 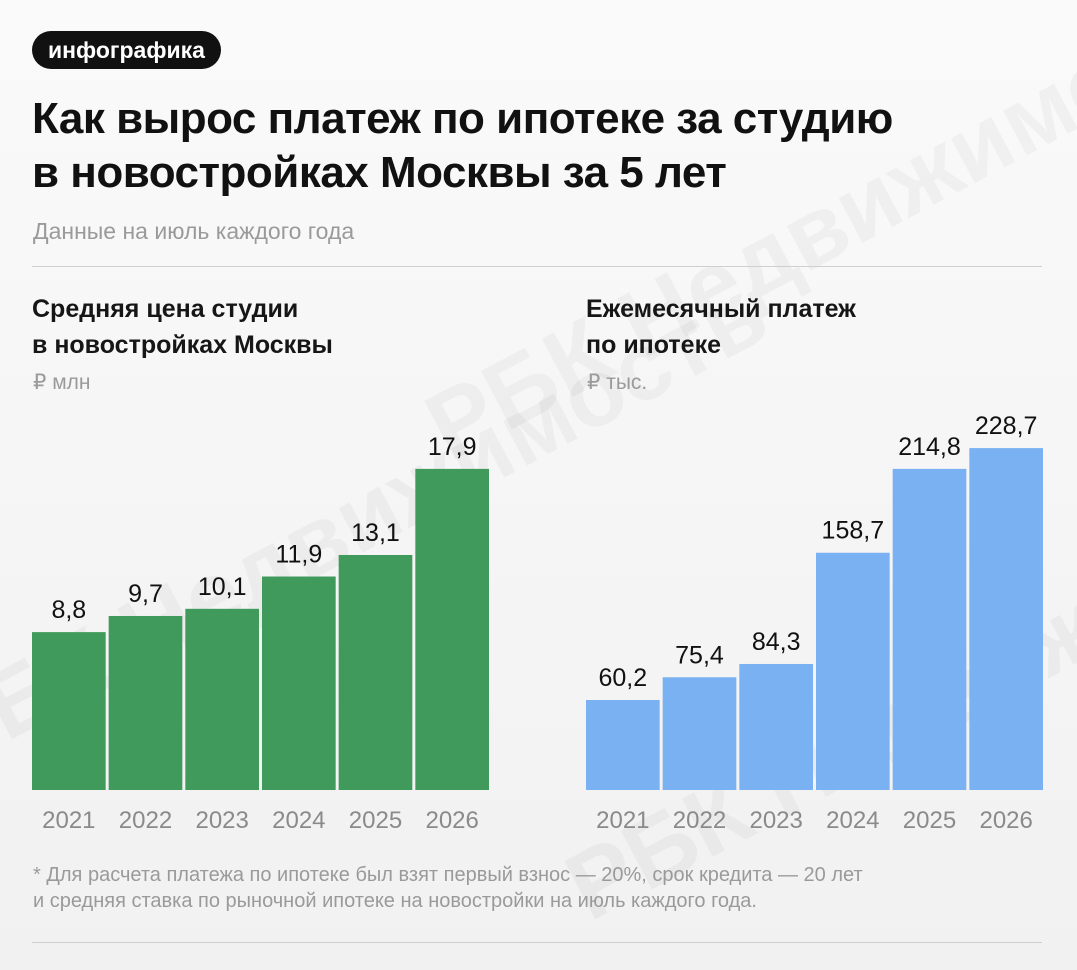 What do you see at coordinates (222, 587) in the screenshot?
I see `price-value-label: 10,1` at bounding box center [222, 587].